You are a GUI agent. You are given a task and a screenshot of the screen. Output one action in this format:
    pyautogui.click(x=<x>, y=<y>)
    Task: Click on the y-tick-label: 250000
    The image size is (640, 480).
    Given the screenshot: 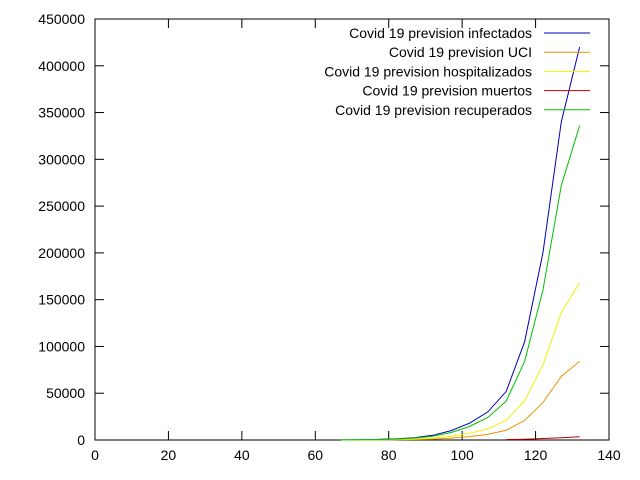 What is the action you would take?
    pyautogui.click(x=61, y=206)
    